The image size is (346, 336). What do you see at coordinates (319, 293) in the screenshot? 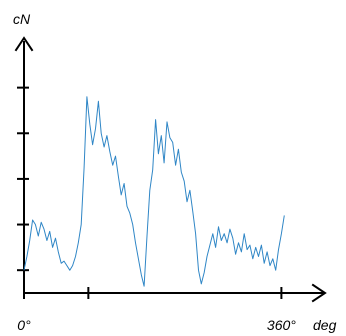
I see `x-axis-arrow` at bounding box center [319, 293].